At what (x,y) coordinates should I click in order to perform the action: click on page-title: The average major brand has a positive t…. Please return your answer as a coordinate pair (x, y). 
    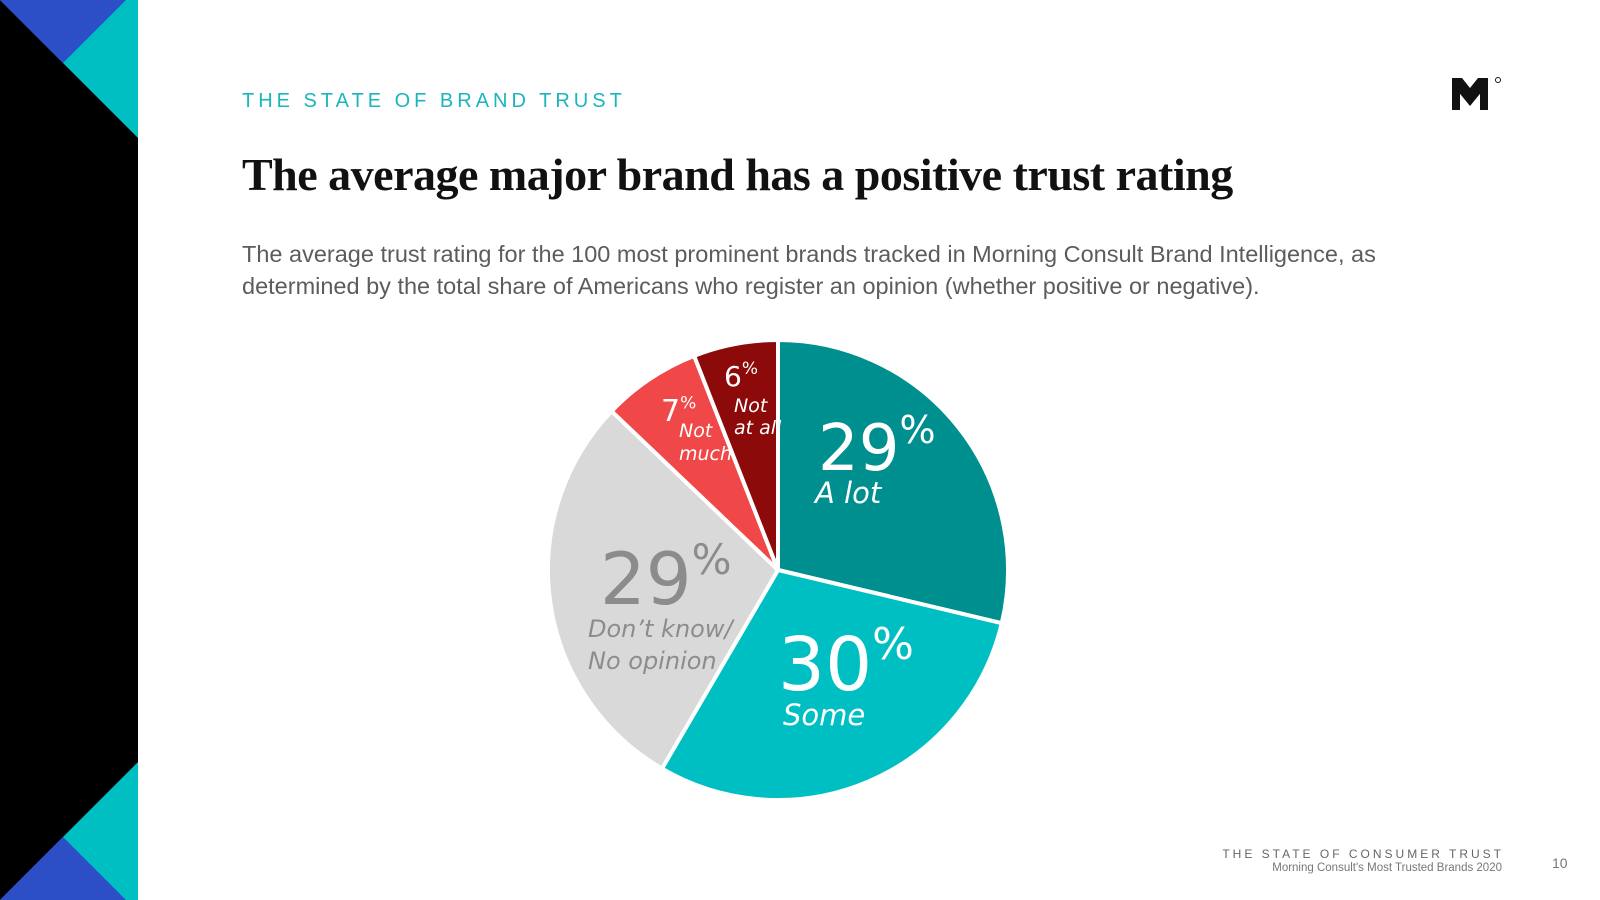
    Looking at the image, I should click on (737, 174).